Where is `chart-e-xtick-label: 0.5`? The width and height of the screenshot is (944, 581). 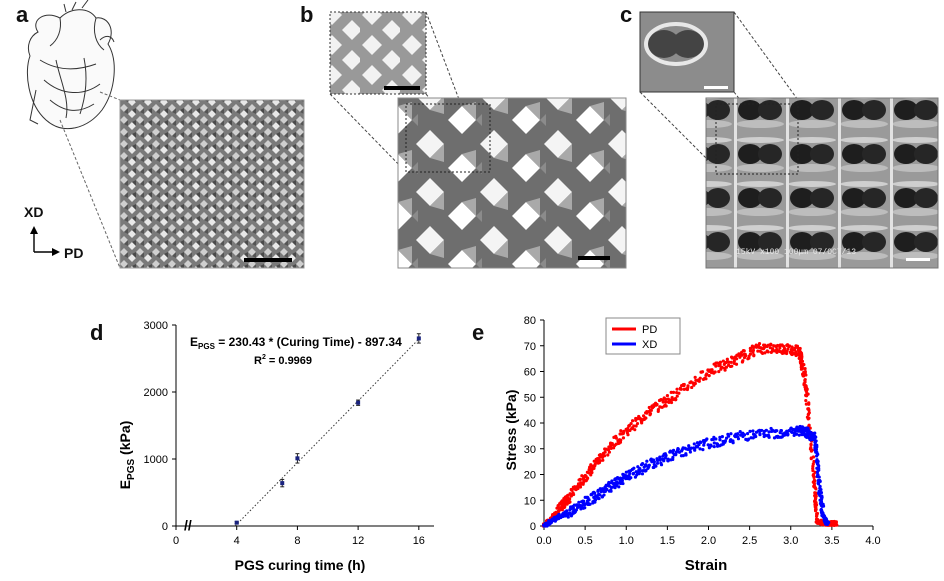
chart-e-xtick-label: 0.5 is located at coordinates (584, 541).